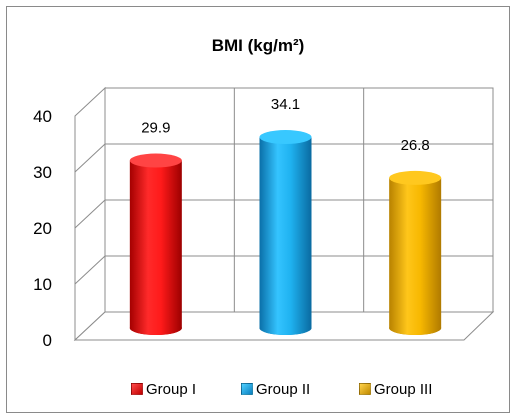 This screenshot has width=516, height=419. I want to click on legend-label: Group II, so click(283, 389).